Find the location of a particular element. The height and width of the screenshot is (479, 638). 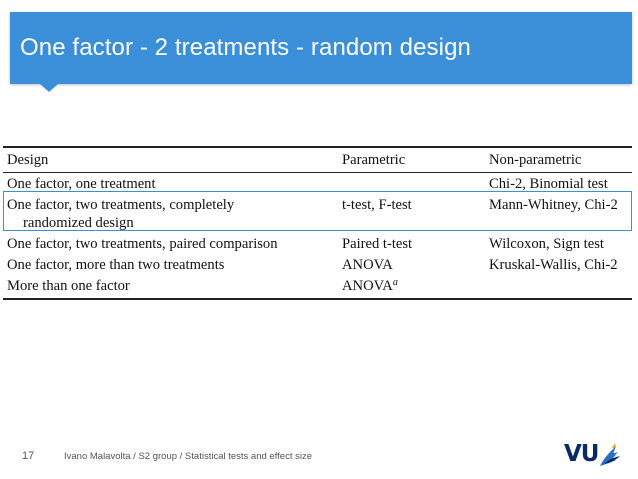

page-number: 17 is located at coordinates (28, 456).